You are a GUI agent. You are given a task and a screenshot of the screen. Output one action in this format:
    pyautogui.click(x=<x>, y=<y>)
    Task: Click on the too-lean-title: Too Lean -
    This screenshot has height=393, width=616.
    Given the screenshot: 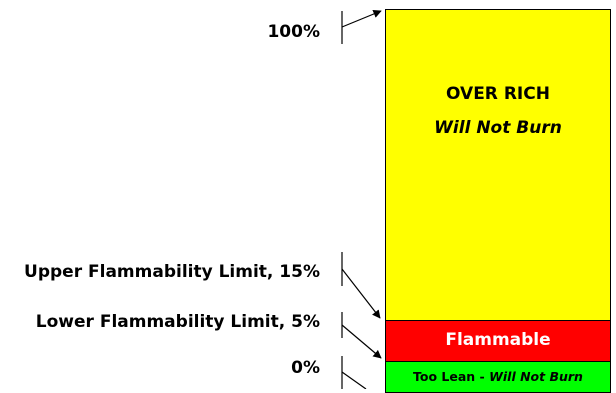 What is the action you would take?
    pyautogui.click(x=451, y=376)
    